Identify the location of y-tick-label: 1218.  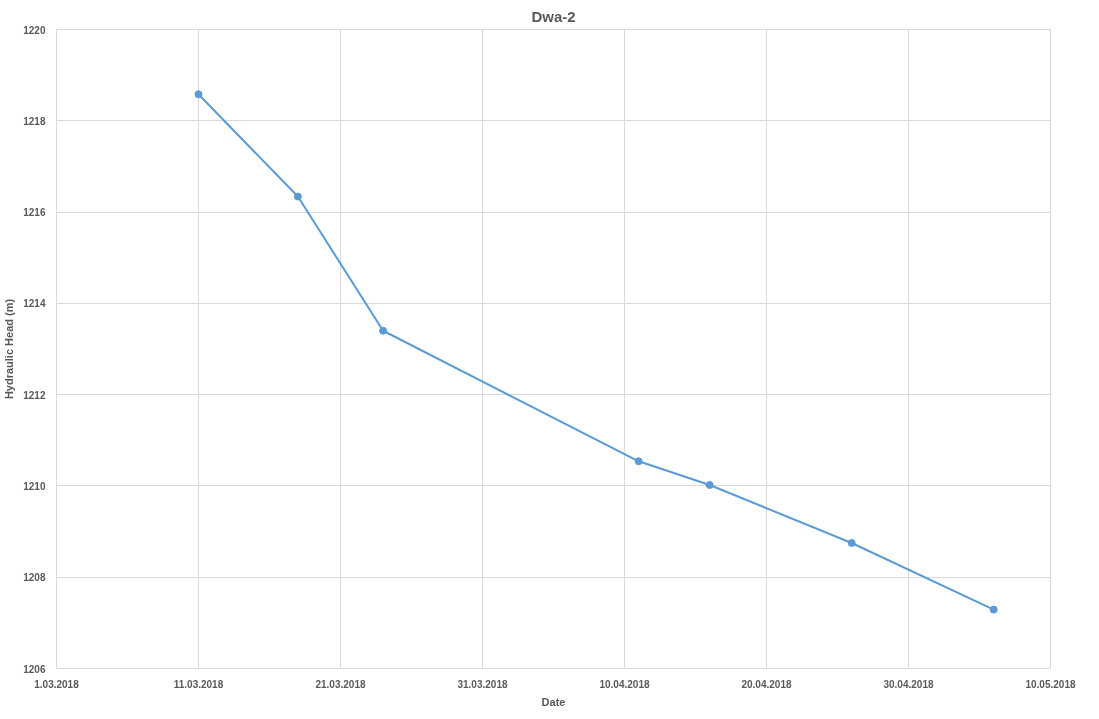
(34, 121).